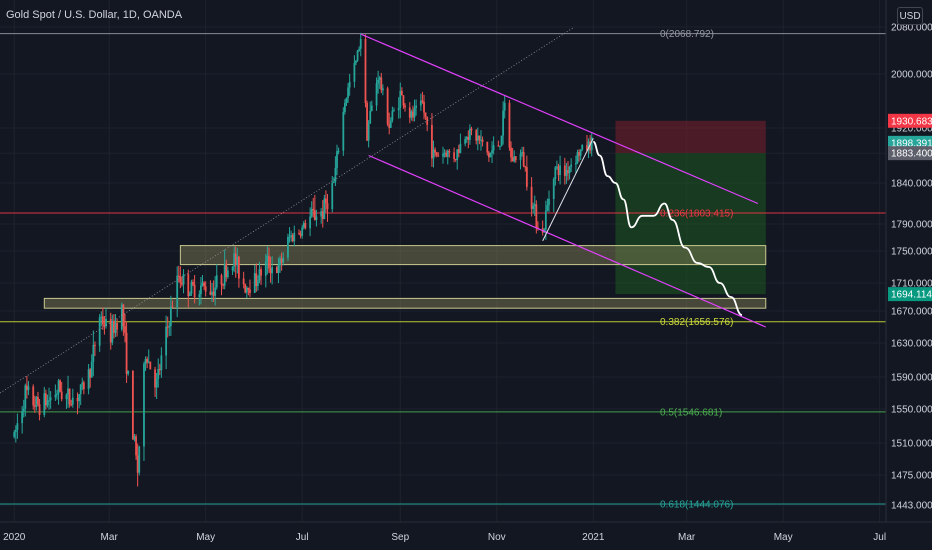 This screenshot has width=932, height=550. What do you see at coordinates (110, 537) in the screenshot?
I see `time-tick-label: Mar` at bounding box center [110, 537].